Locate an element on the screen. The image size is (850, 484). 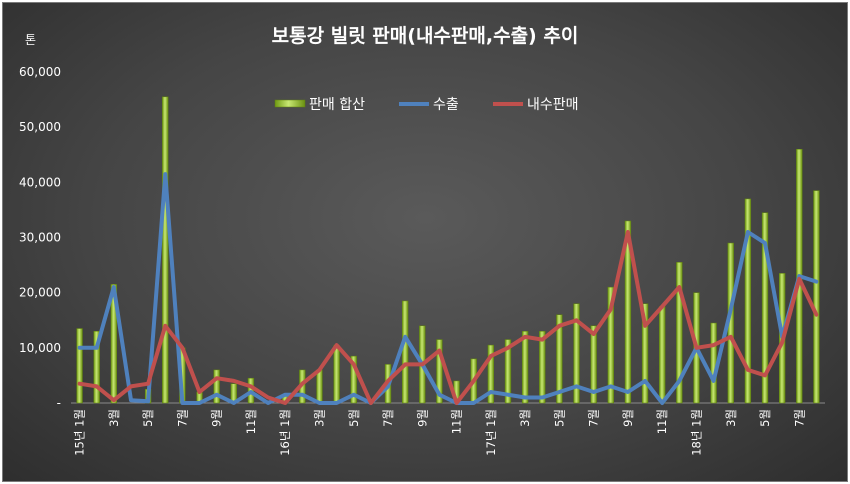
y-tick-label: 30,000 is located at coordinates (40, 238).